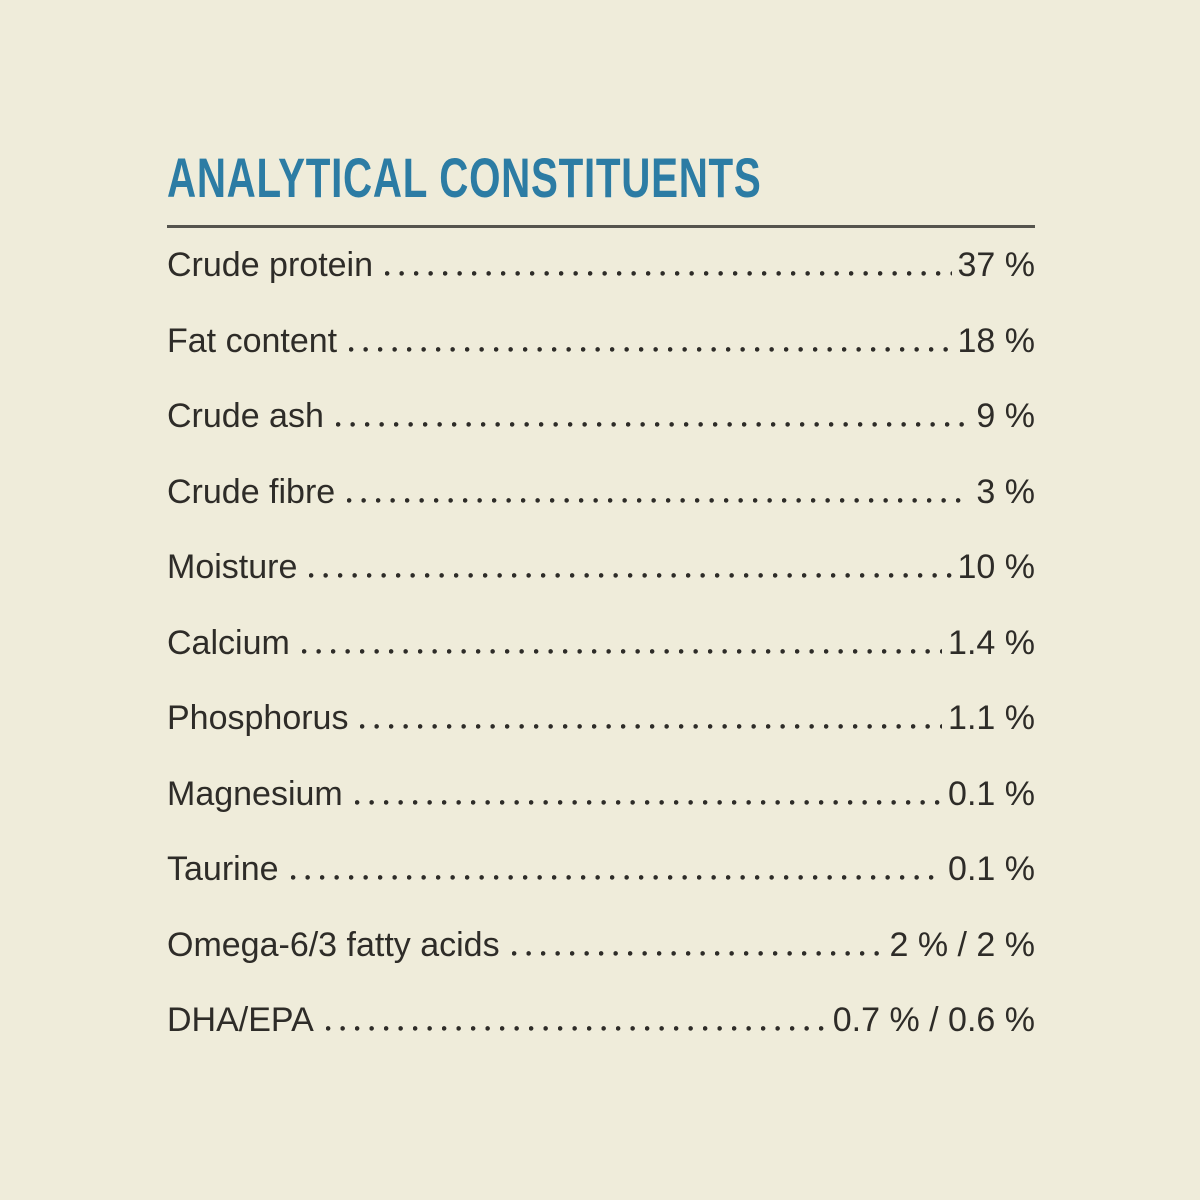 Image resolution: width=1200 pixels, height=1200 pixels. I want to click on row-label: Taurine, so click(223, 869).